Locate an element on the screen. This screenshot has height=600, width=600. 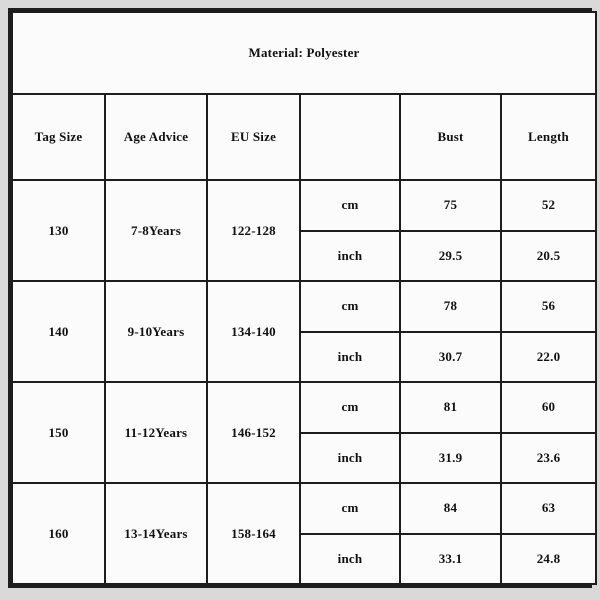
cell-eu-size: 122-128 is located at coordinates (253, 230).